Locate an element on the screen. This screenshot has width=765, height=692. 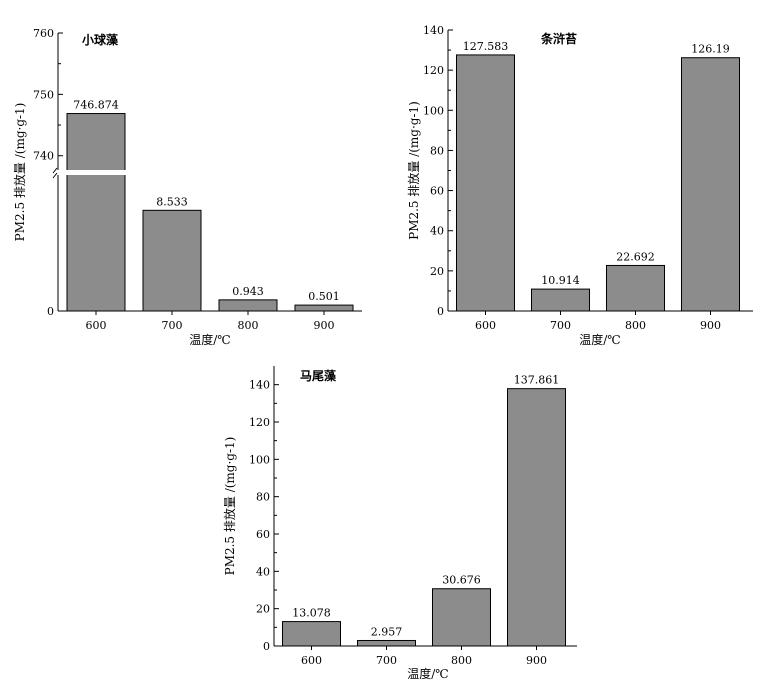
bar-value-label: 137.861 is located at coordinates (537, 380).